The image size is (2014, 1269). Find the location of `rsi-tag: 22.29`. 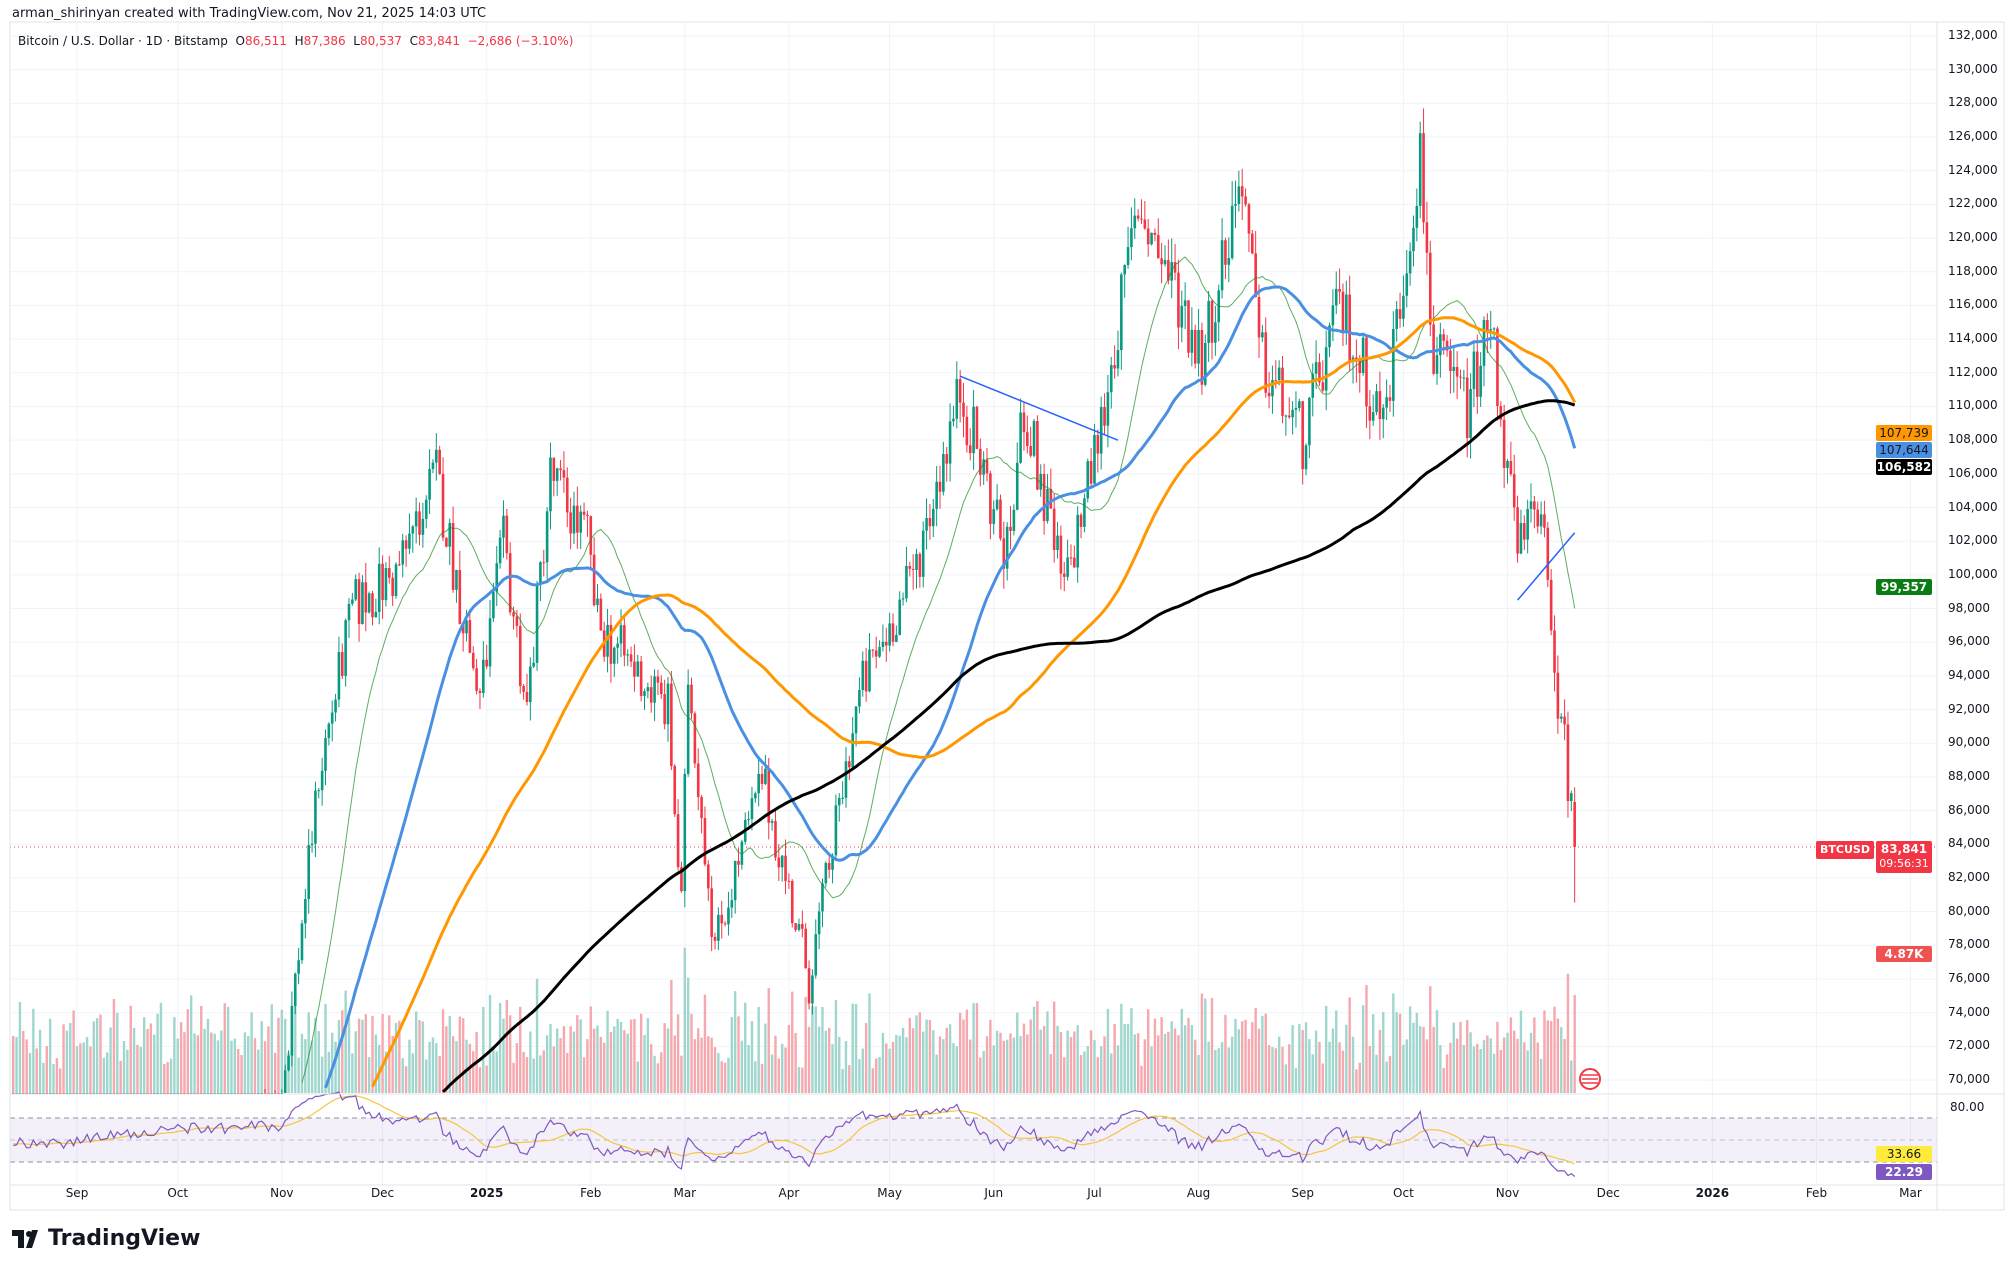

rsi-tag: 22.29 is located at coordinates (1904, 1172).